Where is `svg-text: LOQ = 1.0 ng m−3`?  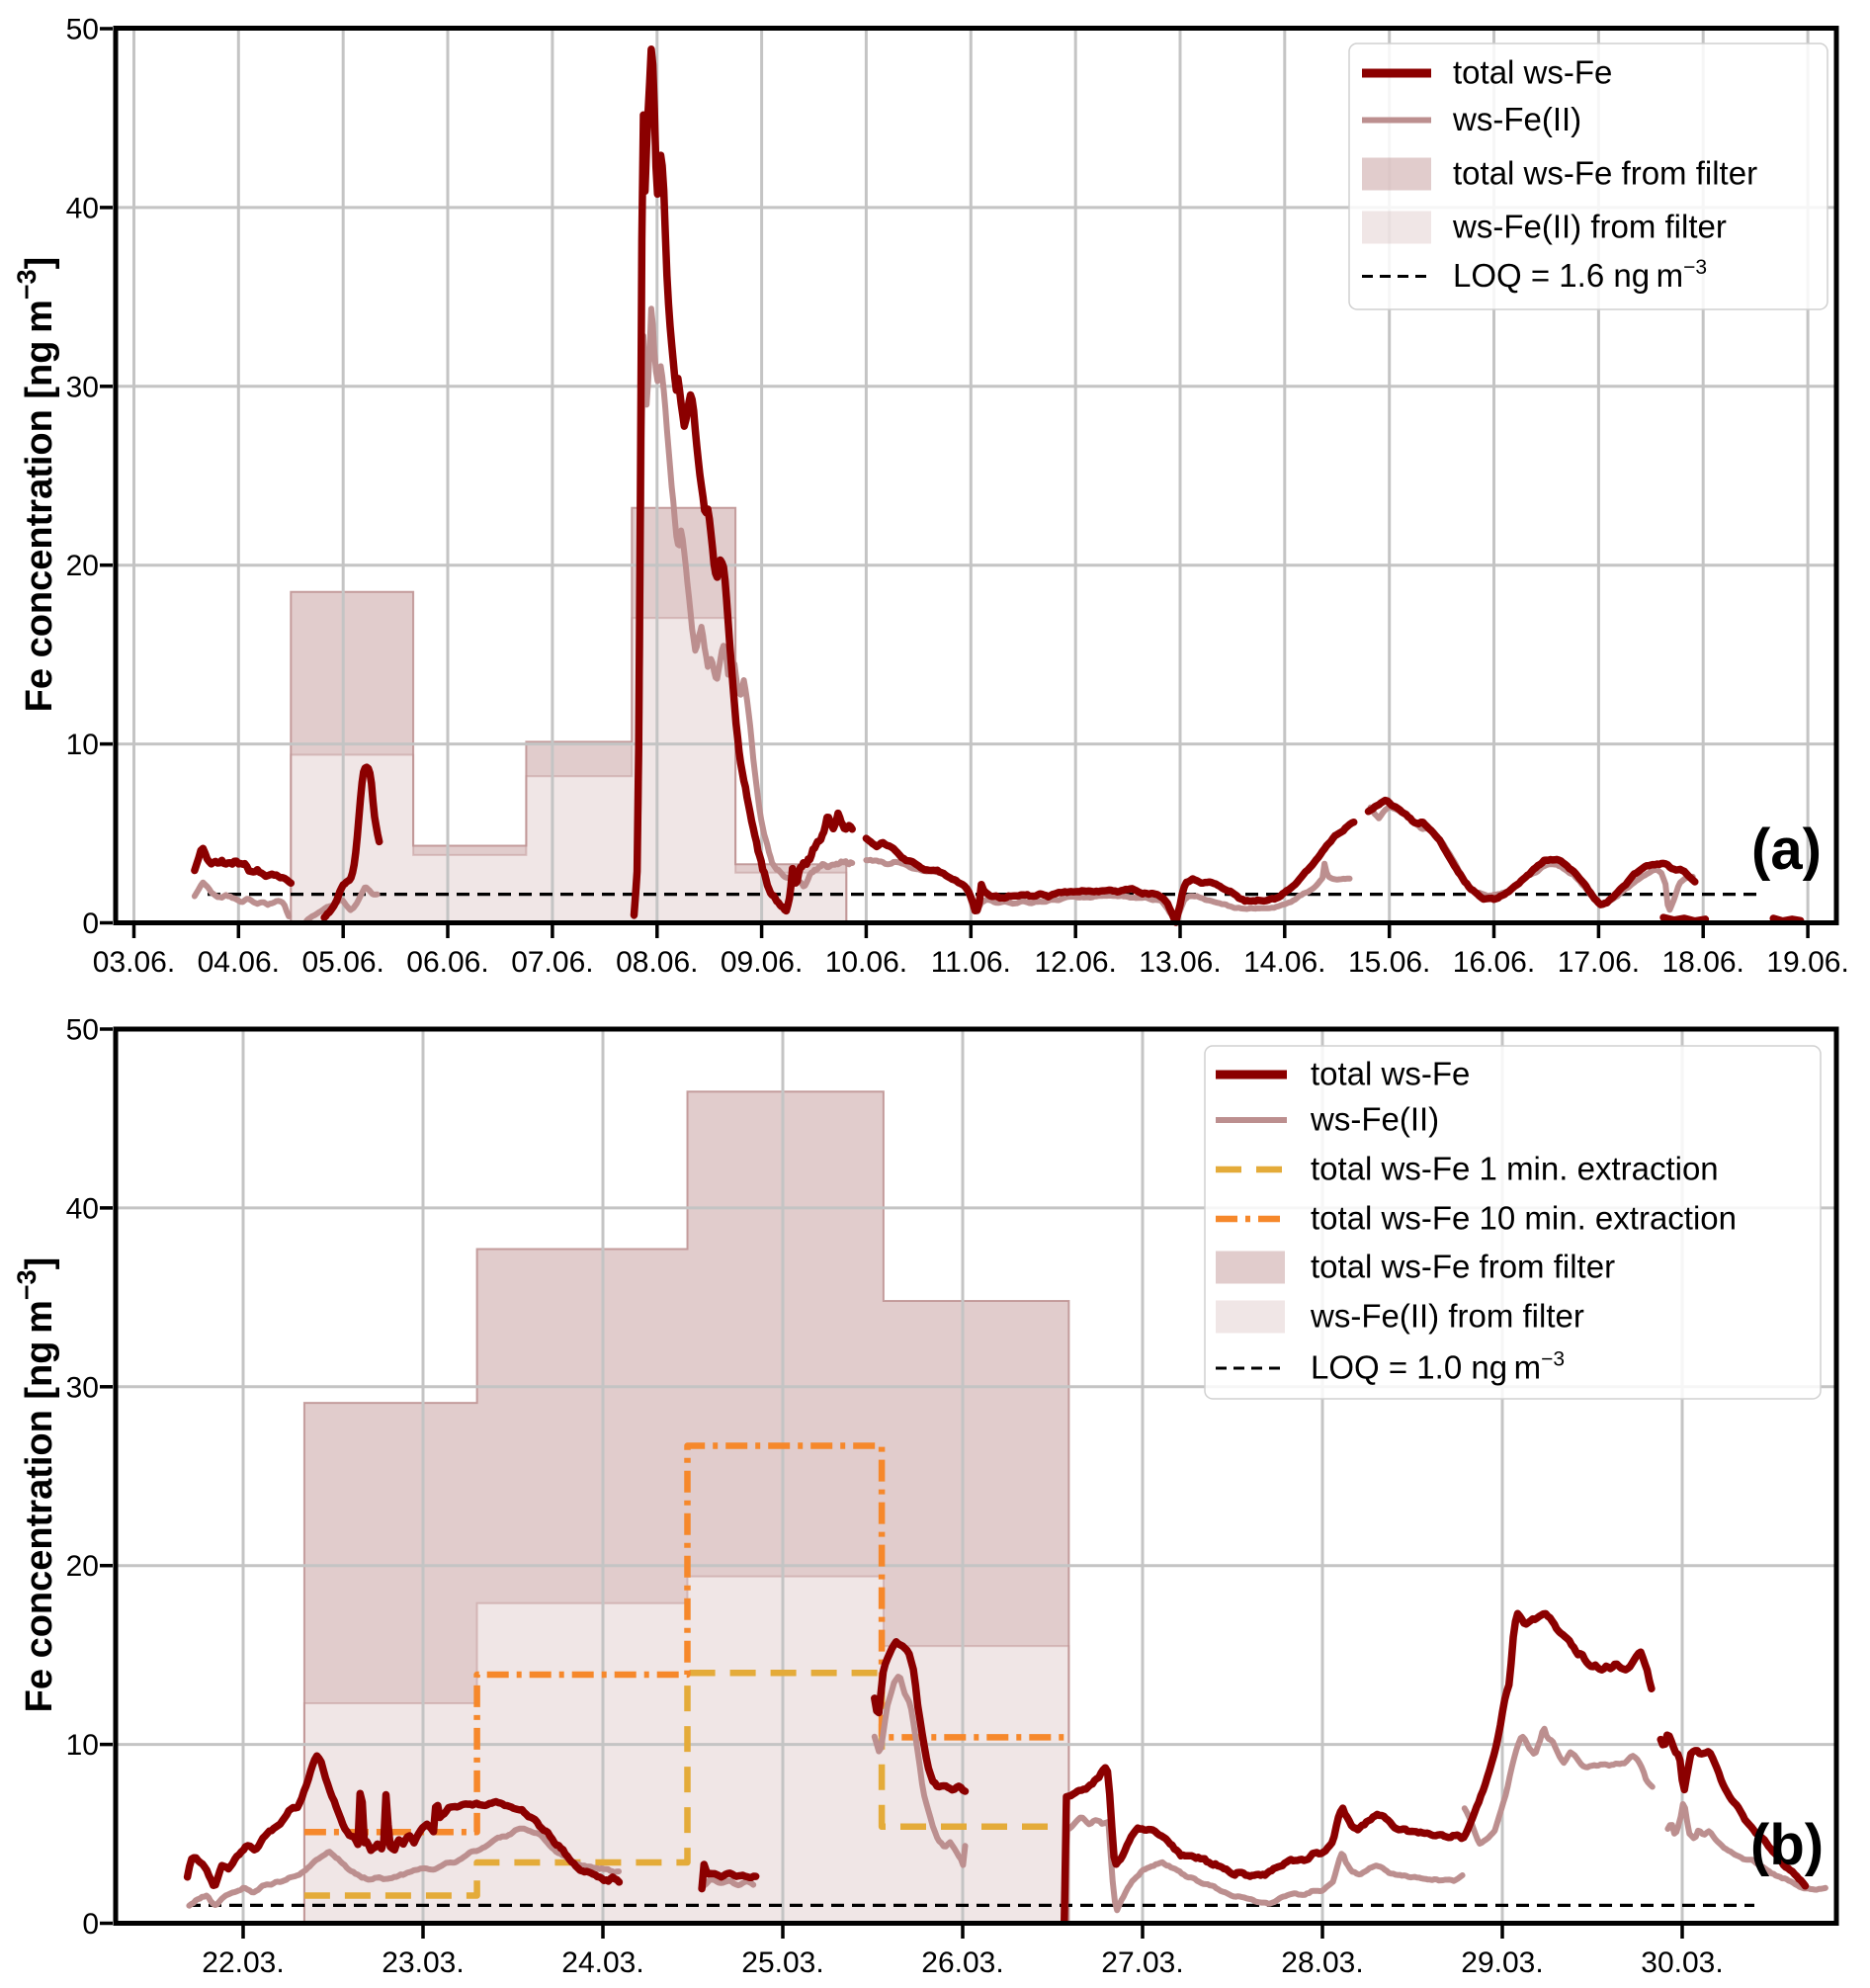 svg-text: LOQ = 1.0 ng m−3 is located at coordinates (1438, 1367).